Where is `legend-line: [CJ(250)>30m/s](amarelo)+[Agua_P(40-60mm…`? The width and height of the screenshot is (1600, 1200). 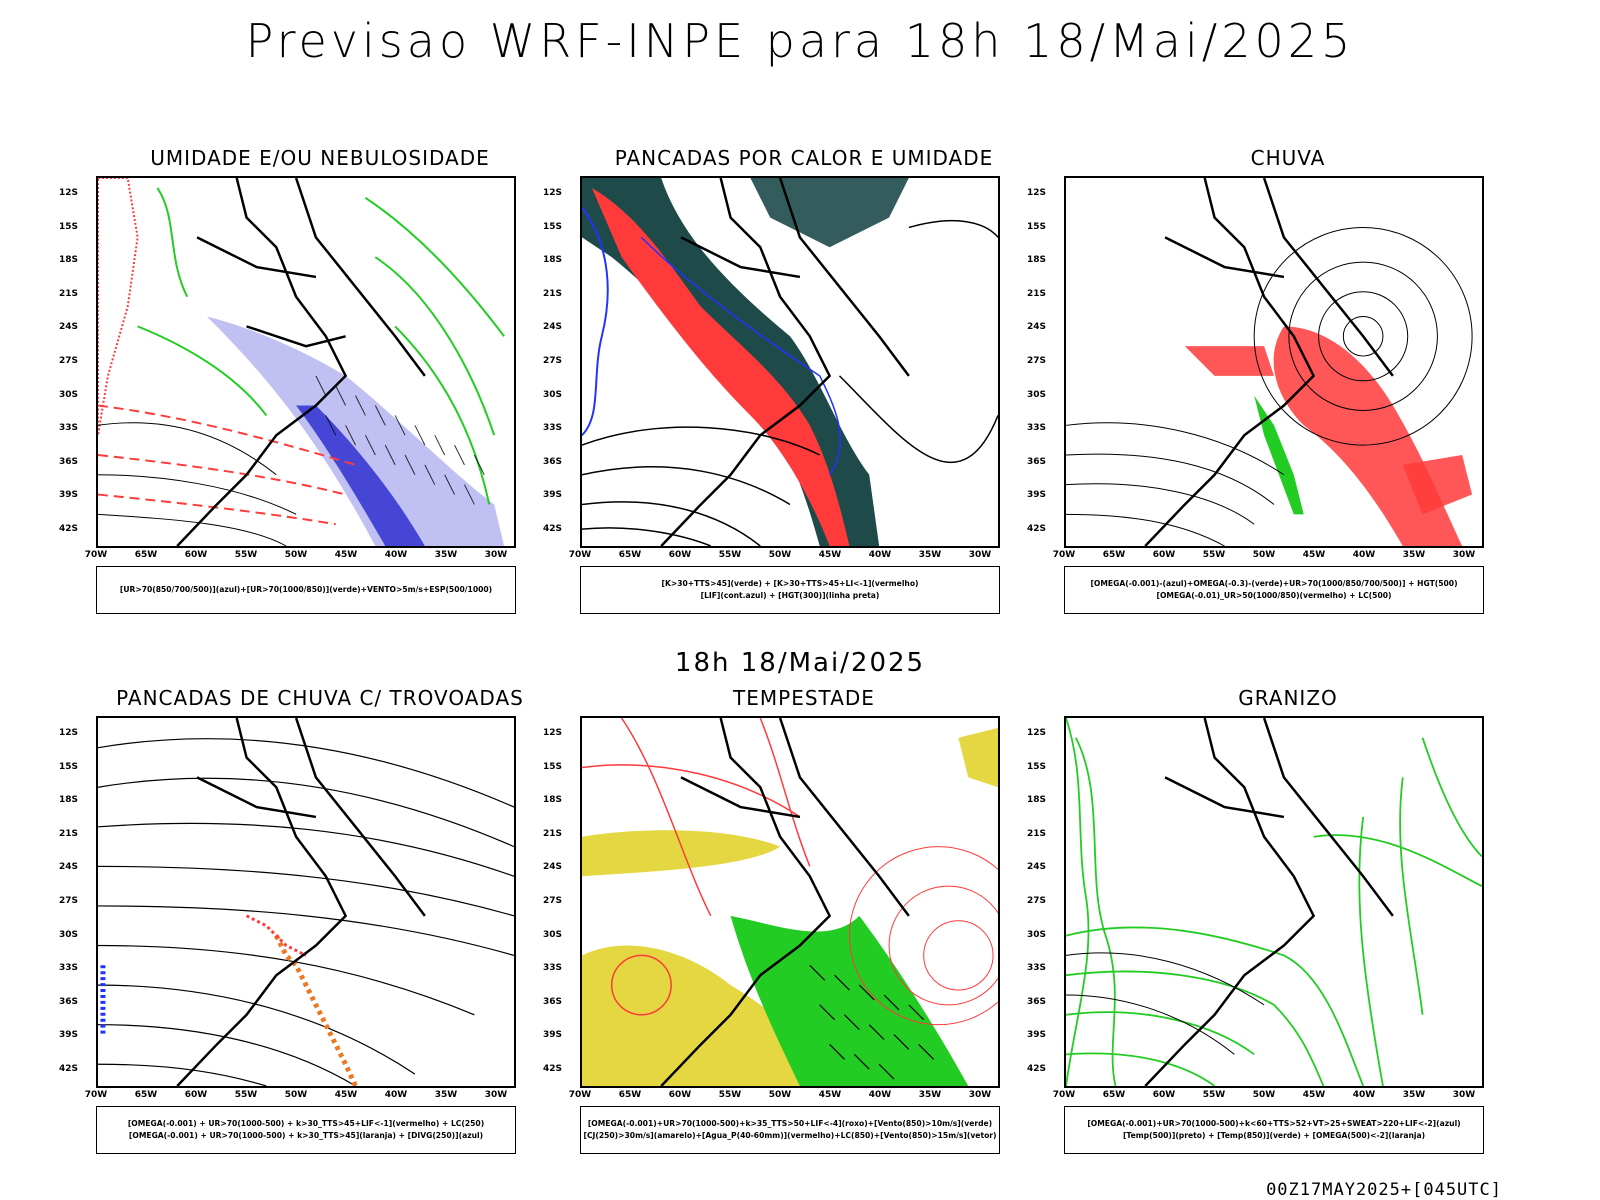 legend-line: [CJ(250)>30m/s](amarelo)+[Agua_P(40-60mm… is located at coordinates (790, 1135).